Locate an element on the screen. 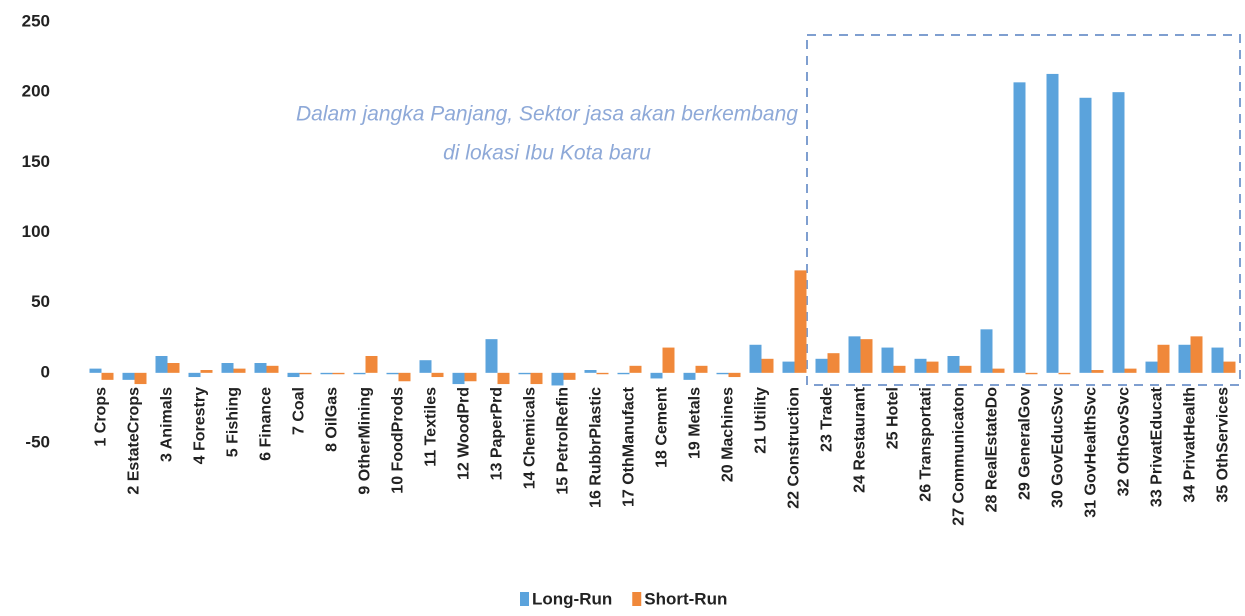  x-tick-label: 26 Transportati is located at coordinates (926, 444).